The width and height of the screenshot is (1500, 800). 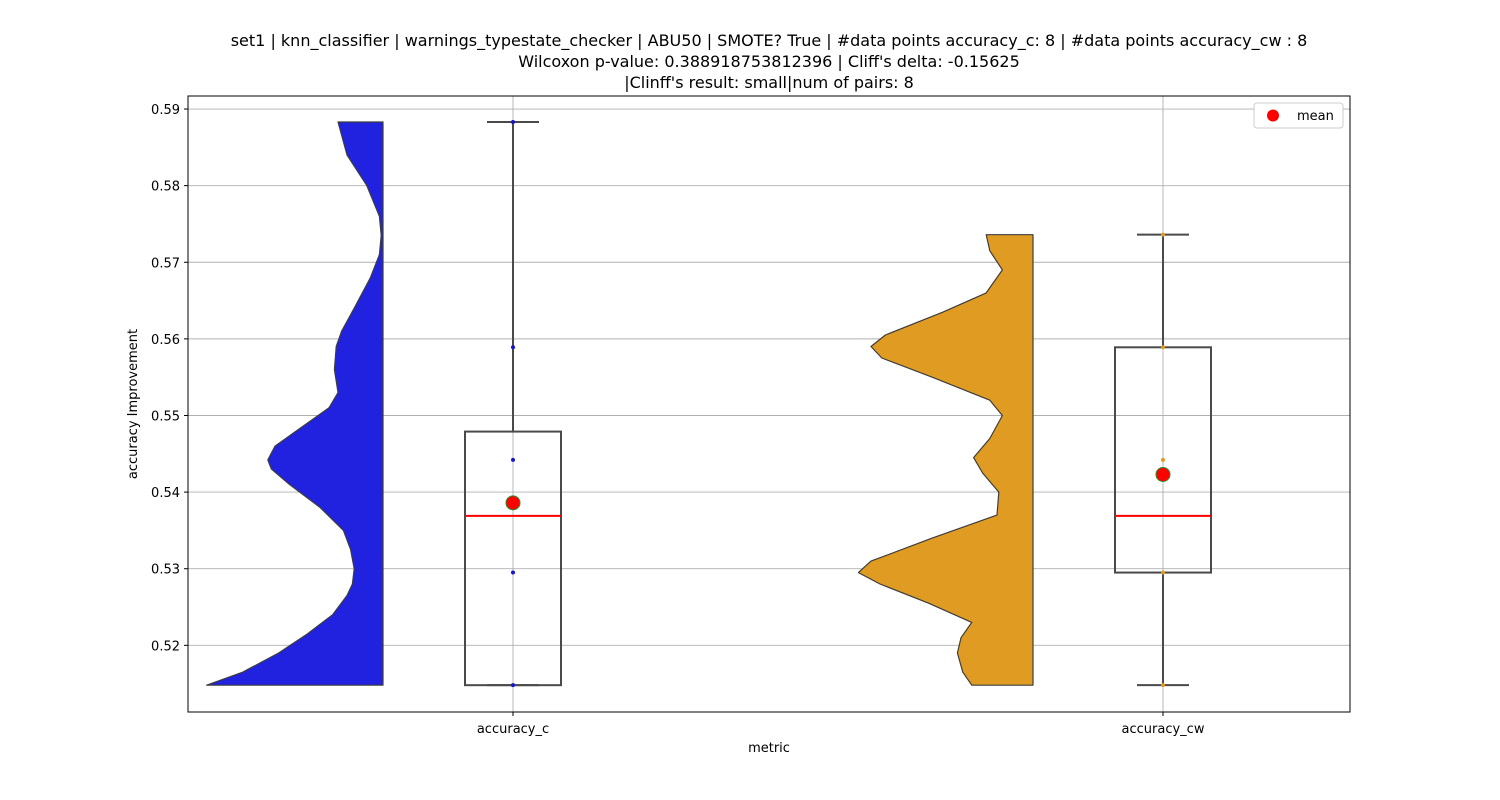 I want to click on y-tick-label: 0.53, so click(x=165, y=570).